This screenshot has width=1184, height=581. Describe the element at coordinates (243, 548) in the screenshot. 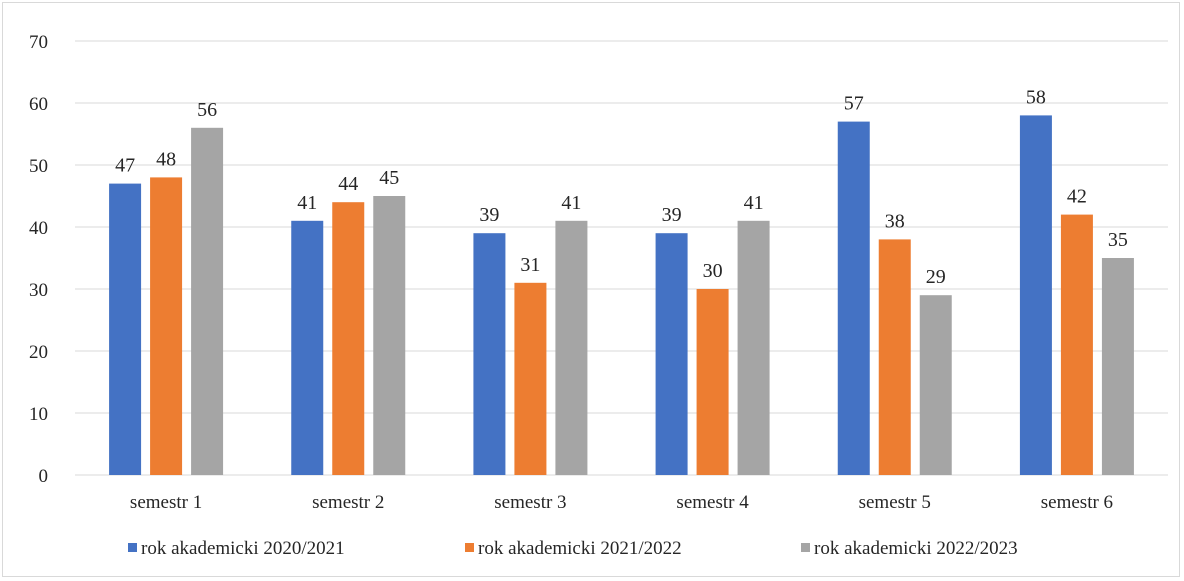

I see `legend-label: rok akademicki 2020/2021` at that location.